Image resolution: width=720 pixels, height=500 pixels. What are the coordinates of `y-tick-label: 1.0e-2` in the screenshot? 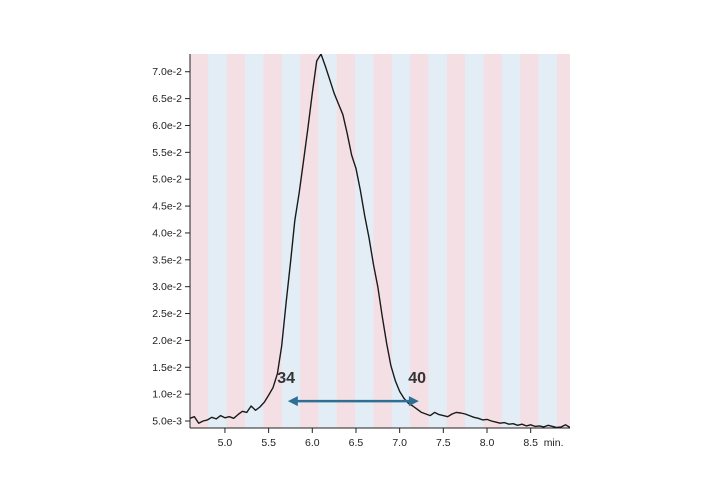 It's located at (167, 395).